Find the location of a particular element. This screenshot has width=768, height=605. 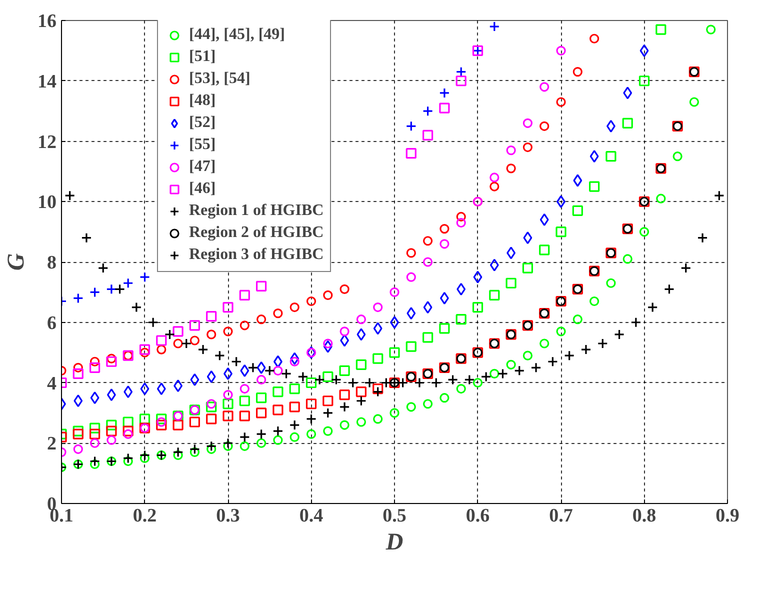

legend-label: Region 2 of HGIBC is located at coordinates (256, 233).